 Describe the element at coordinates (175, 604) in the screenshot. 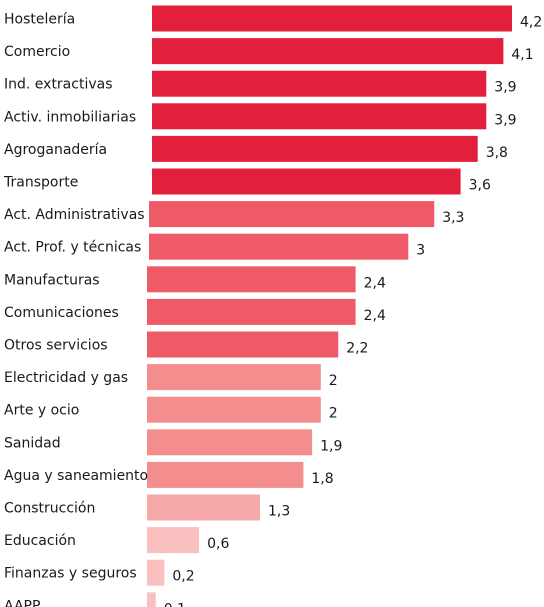

I see `value-label: 0,1` at that location.